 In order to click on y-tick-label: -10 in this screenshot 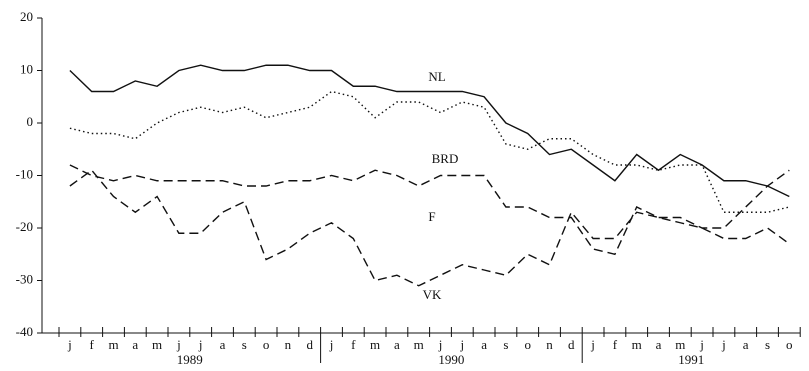, I will do `click(24, 173)`.